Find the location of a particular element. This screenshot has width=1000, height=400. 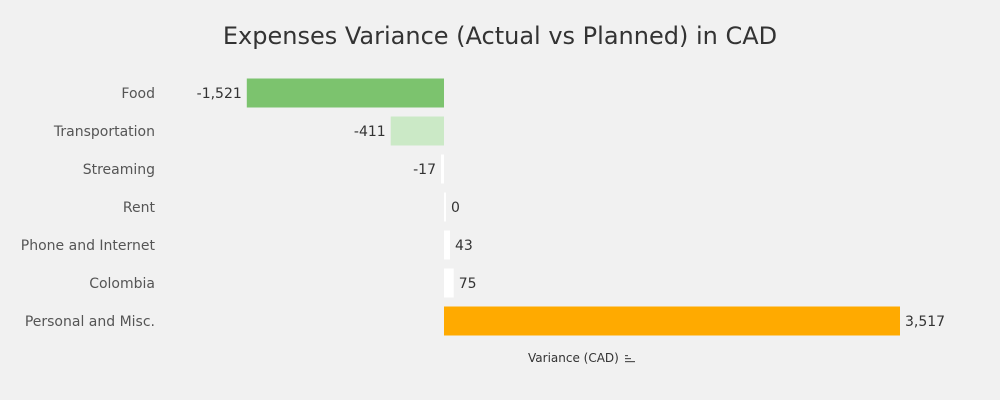

category-label: Transportation is located at coordinates (104, 132).